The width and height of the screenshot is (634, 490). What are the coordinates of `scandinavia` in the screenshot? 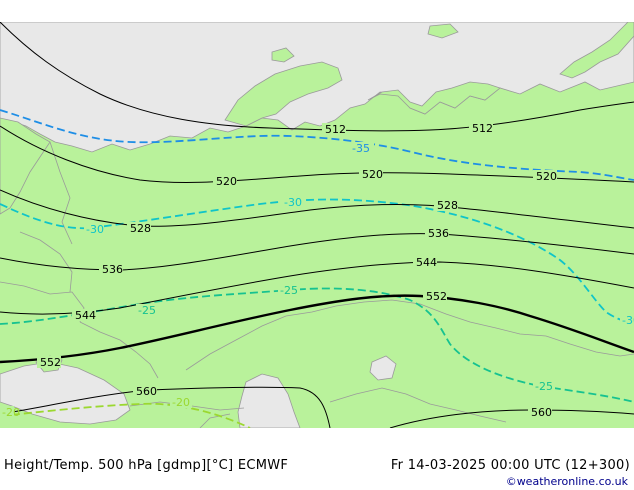 It's located at (25, 166).